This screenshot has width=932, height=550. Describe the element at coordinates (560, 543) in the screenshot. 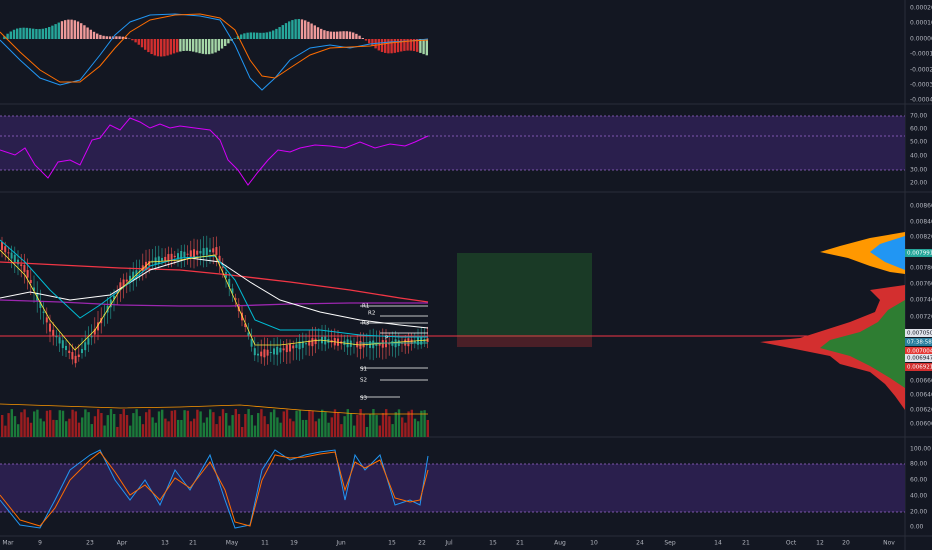

I see `x-axis-label: Aug` at that location.